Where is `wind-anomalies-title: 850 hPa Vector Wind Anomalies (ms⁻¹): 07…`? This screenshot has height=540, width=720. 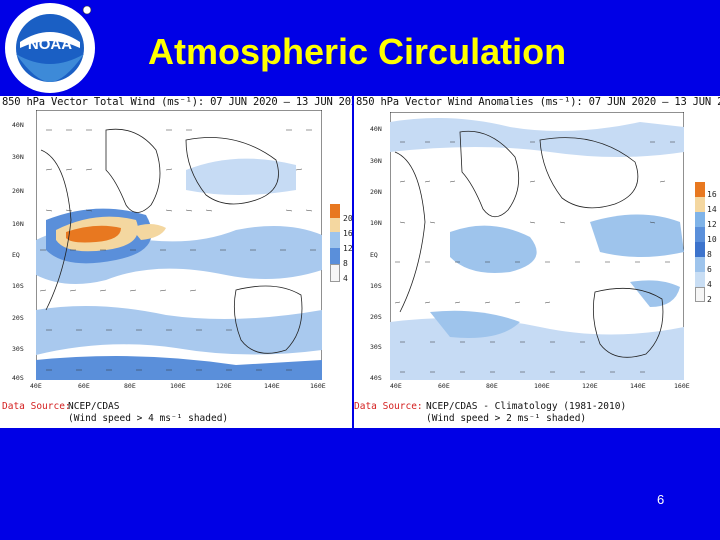
wind-anomalies-title: 850 hPa Vector Wind Anomalies (ms⁻¹): 07… is located at coordinates (538, 102).